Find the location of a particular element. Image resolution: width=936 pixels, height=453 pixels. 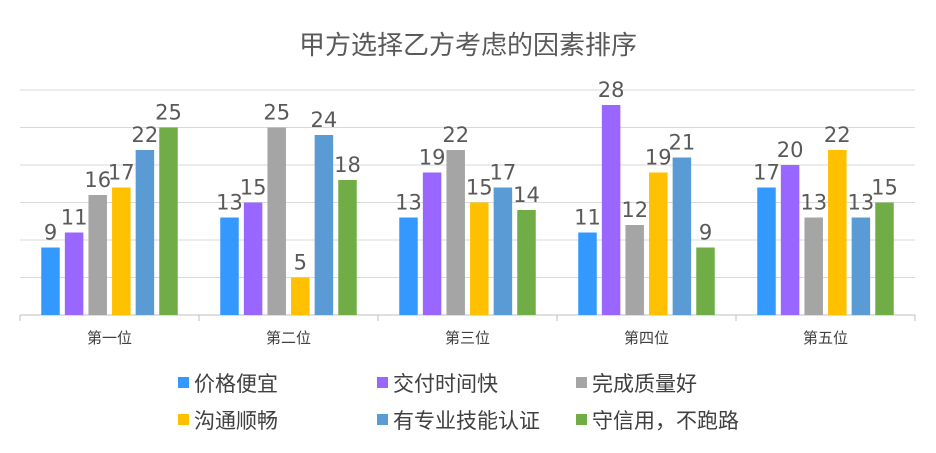

x-tick-label: 第五位 is located at coordinates (825, 338).